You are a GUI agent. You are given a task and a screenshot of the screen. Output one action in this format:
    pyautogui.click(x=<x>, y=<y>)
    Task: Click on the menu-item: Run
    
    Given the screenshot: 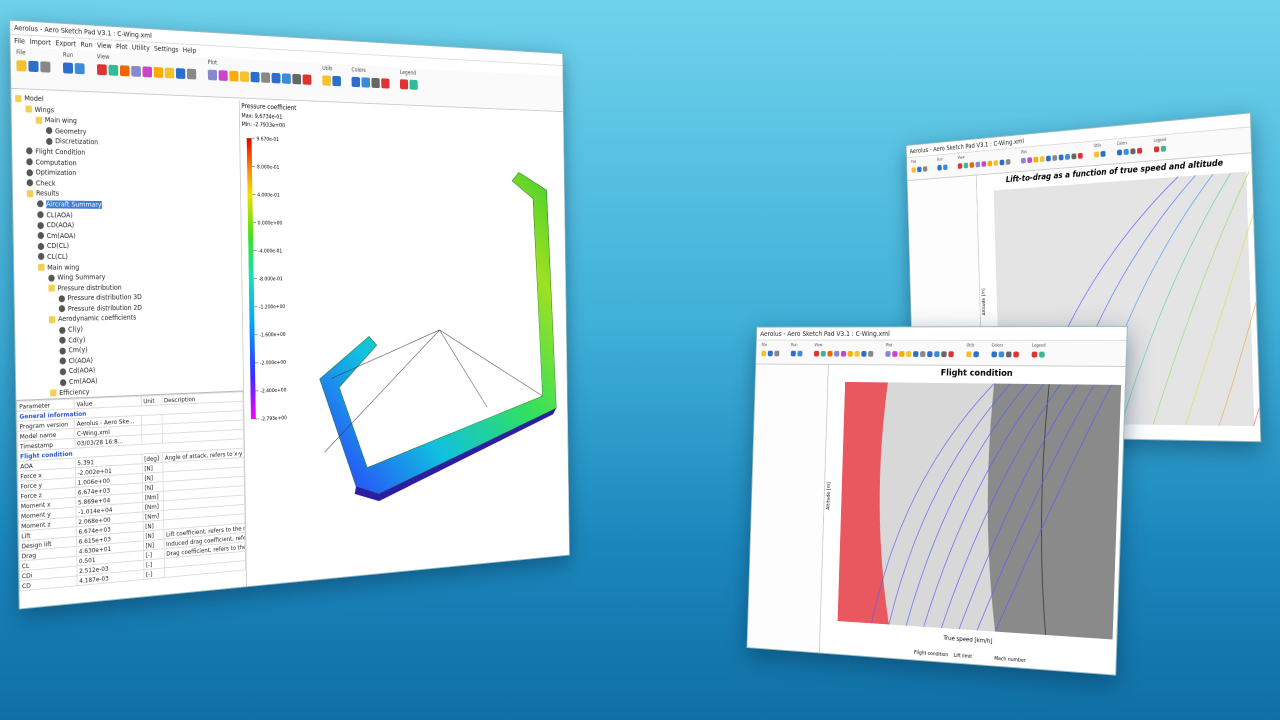 What is the action you would take?
    pyautogui.click(x=86, y=45)
    